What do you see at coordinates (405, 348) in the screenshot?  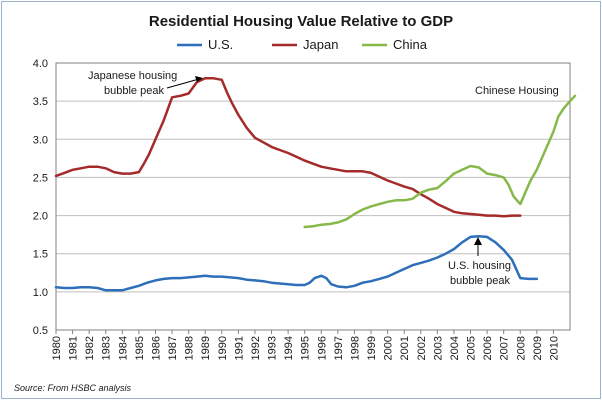 I see `x-tick-label: 2001` at bounding box center [405, 348].